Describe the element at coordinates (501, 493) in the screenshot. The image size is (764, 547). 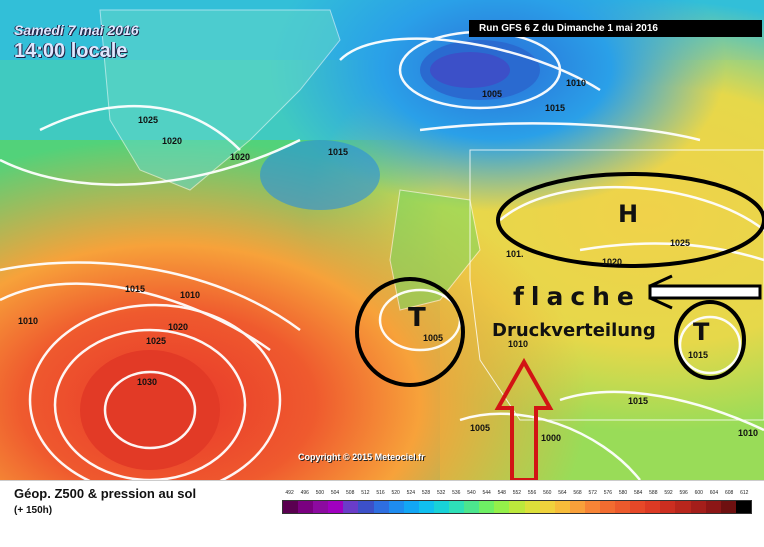
I see `scale-tick-label: 548` at that location.